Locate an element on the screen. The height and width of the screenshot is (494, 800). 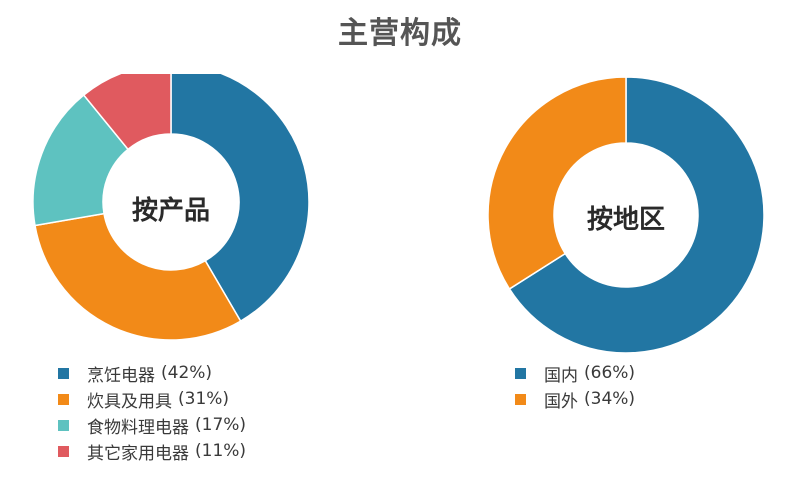
legend-item: 烹饪电器 (42%) is located at coordinates (152, 373).